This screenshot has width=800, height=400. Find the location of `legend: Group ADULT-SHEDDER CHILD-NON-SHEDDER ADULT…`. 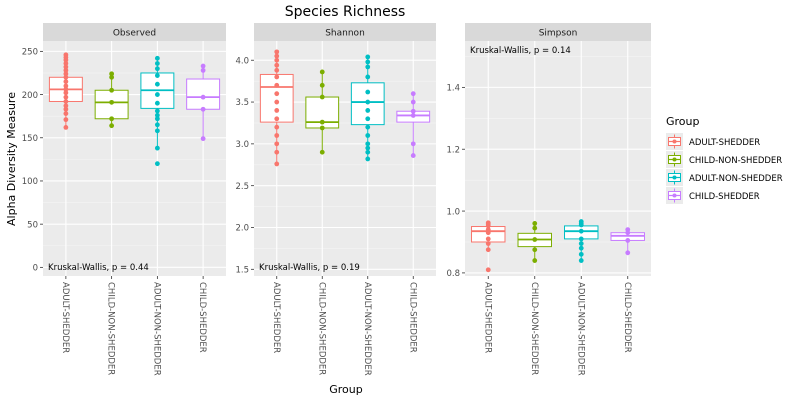

legend: Group ADULT-SHEDDER CHILD-NON-SHEDDER ADULT… is located at coordinates (724, 159).